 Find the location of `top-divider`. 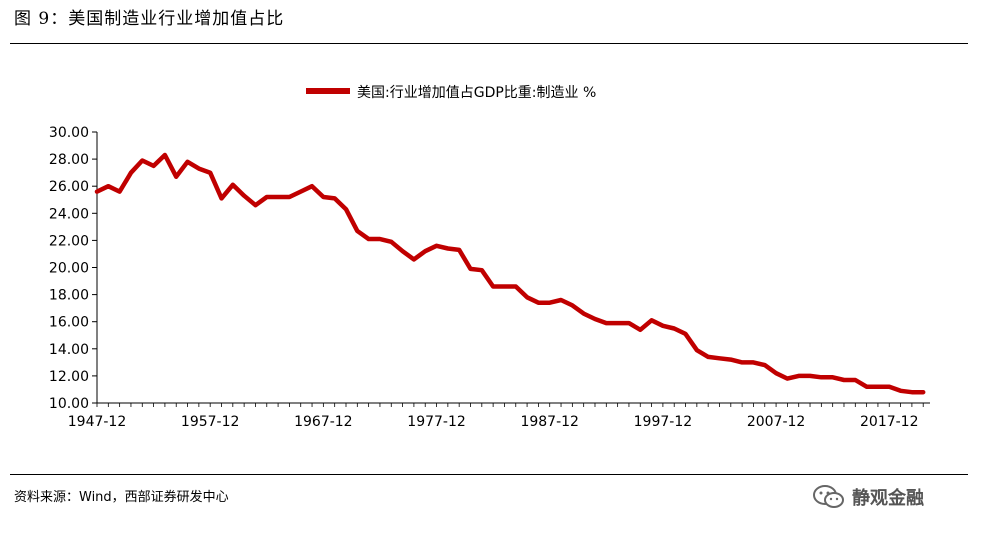

top-divider is located at coordinates (489, 43).